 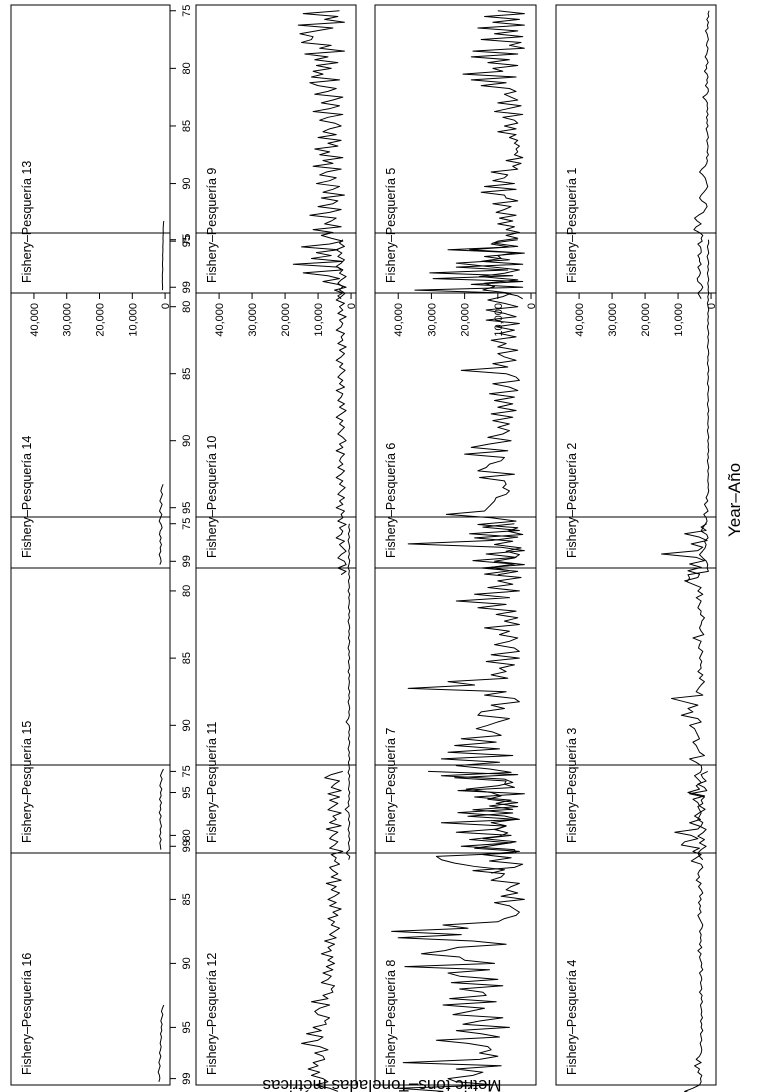 What do you see at coordinates (572, 500) in the screenshot?
I see `panel-title: Fishery–Pesquería 2` at bounding box center [572, 500].